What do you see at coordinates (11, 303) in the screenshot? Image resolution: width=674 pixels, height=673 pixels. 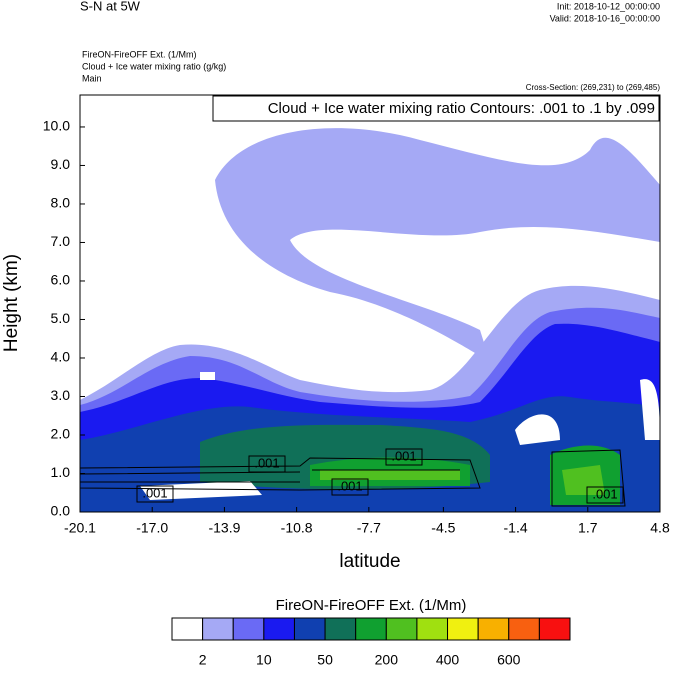 I see `y-axis-title: Height (km)` at bounding box center [11, 303].